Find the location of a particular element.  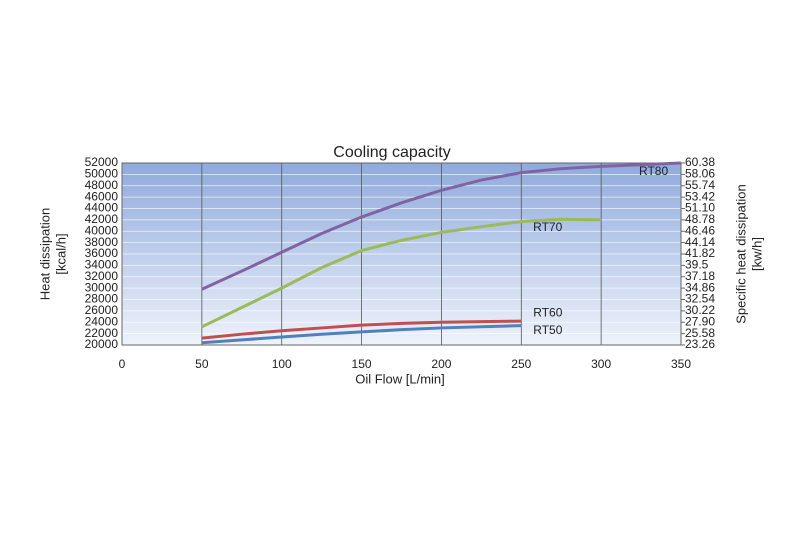

y-tick-label: 38000 is located at coordinates (102, 242).